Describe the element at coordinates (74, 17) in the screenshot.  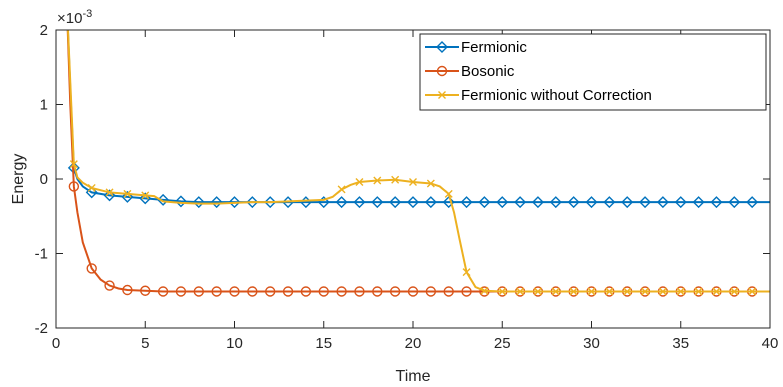
I see `y-exponent-label: ×10⁻³` at that location.